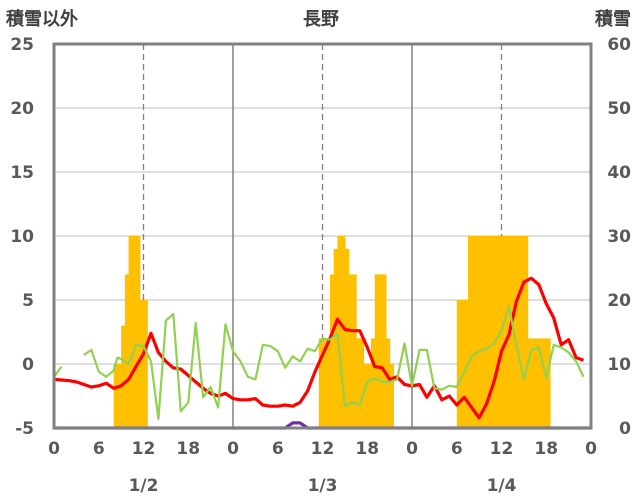  Describe the element at coordinates (28, 365) in the screenshot. I see `left-tick-label: 0` at that location.